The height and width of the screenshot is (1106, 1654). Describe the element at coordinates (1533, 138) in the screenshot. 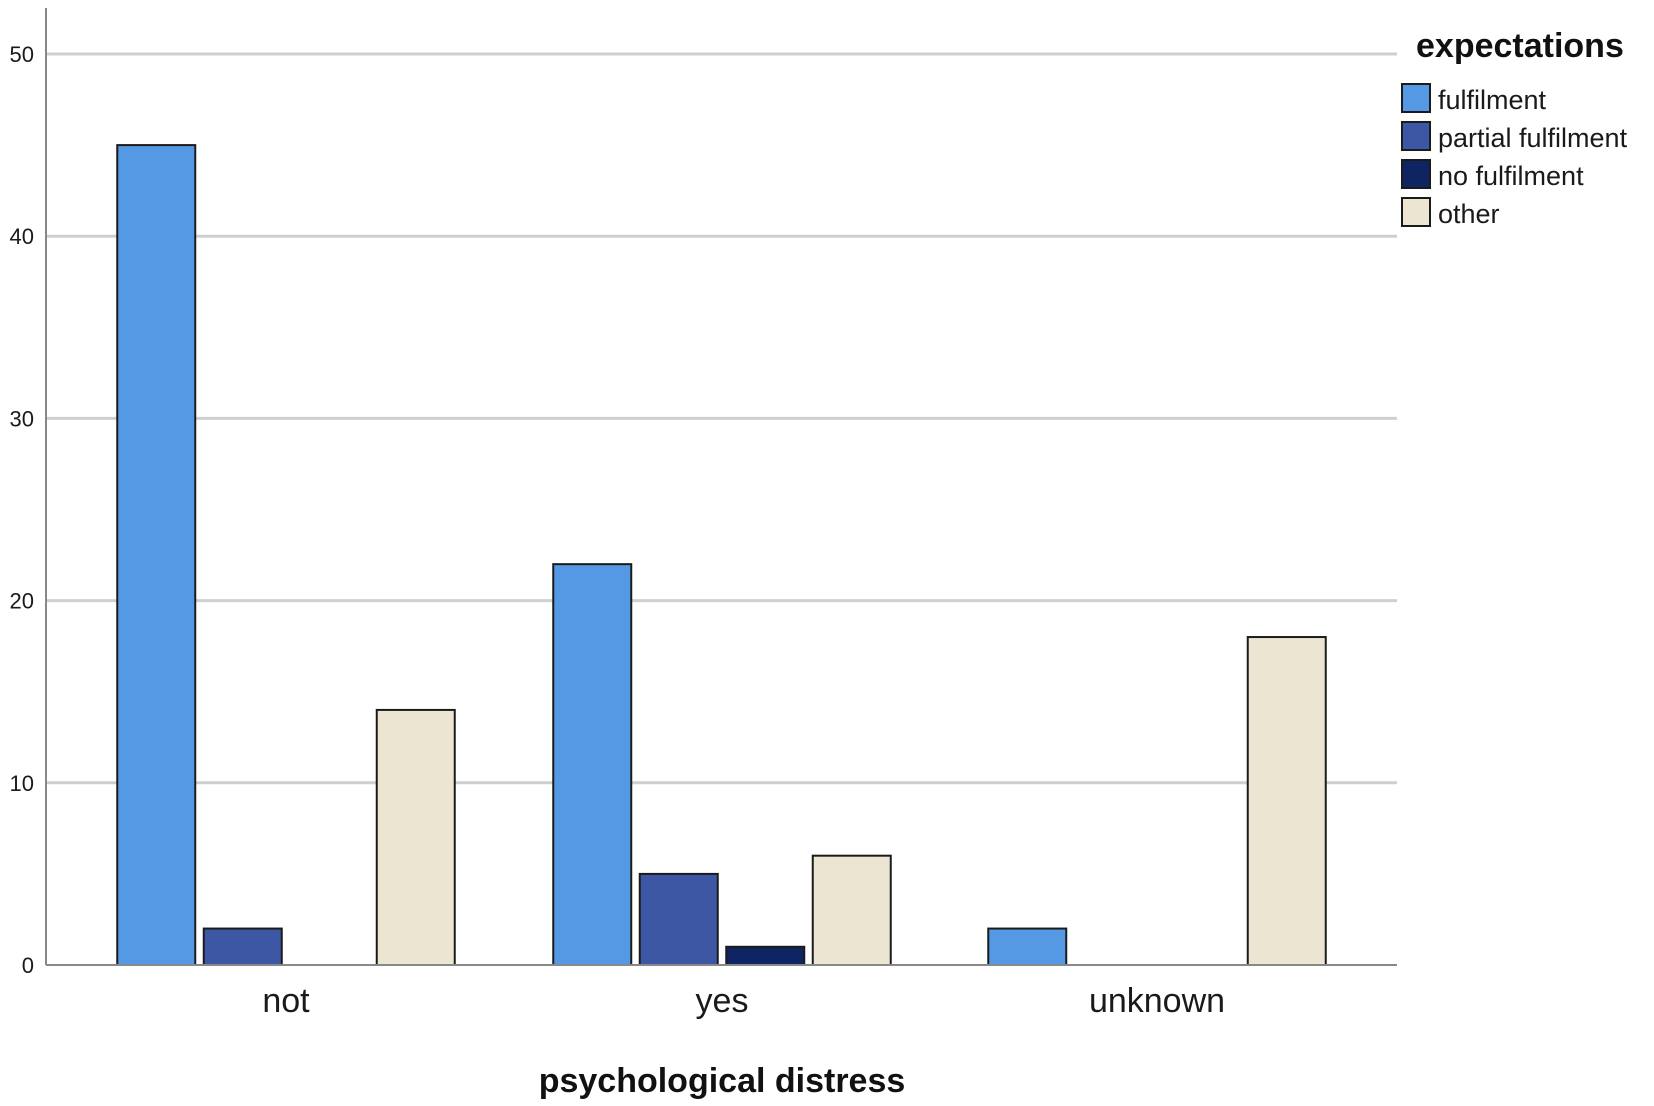

I see `legend-label: partial fulfilment` at that location.